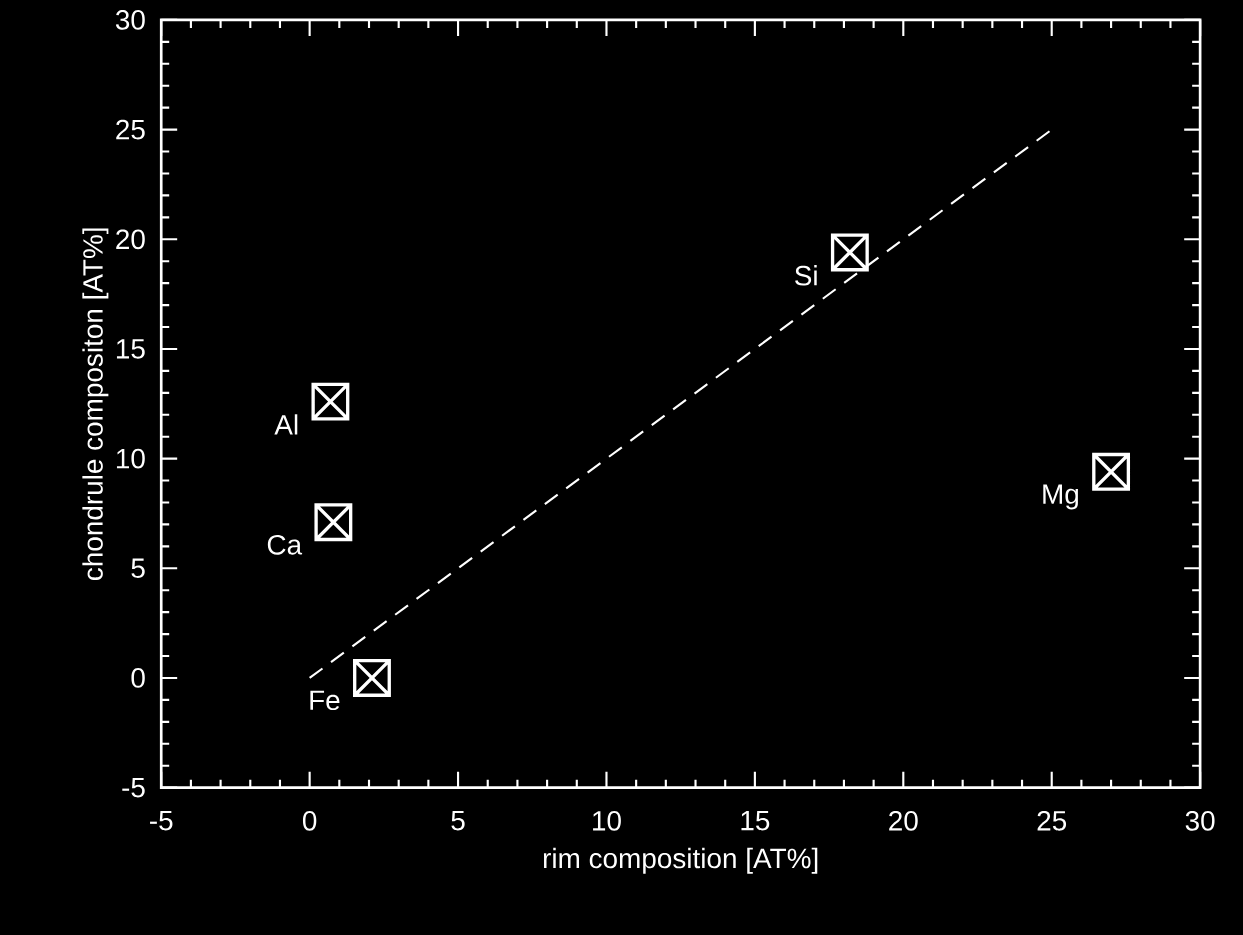  What do you see at coordinates (806, 275) in the screenshot?
I see `annotation: Si` at bounding box center [806, 275].